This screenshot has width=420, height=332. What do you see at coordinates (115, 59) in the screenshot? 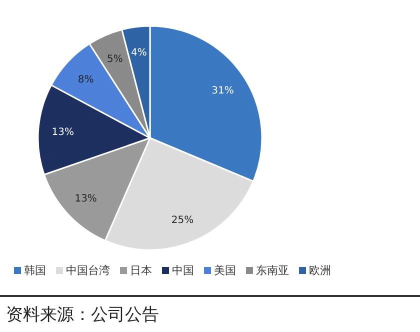
I see `data-label: 5%` at bounding box center [115, 59].